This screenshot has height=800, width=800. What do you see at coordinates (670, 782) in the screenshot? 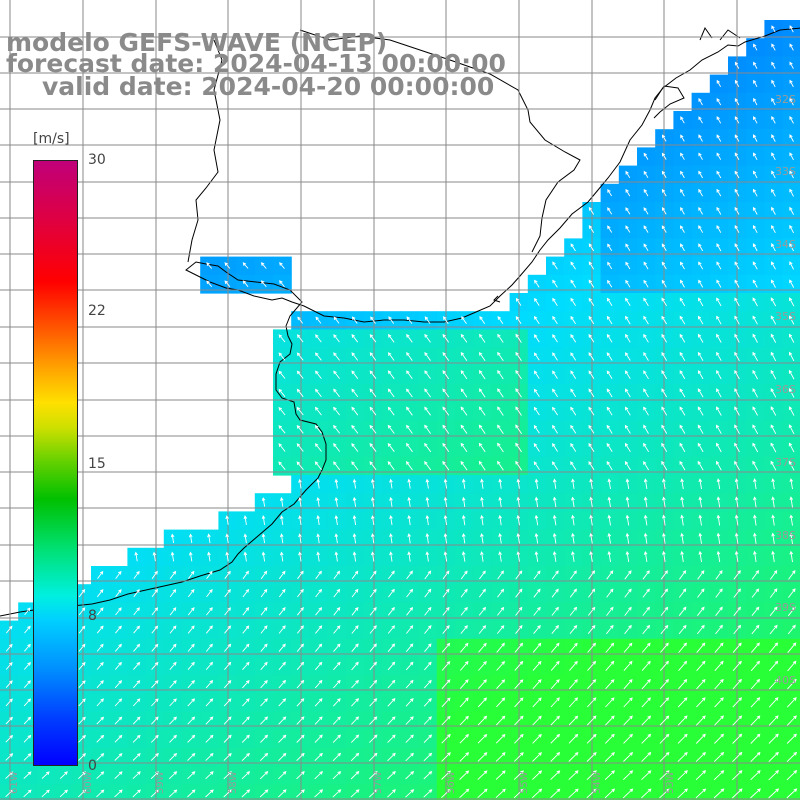
I see `lon-label: 53W` at bounding box center [670, 782].